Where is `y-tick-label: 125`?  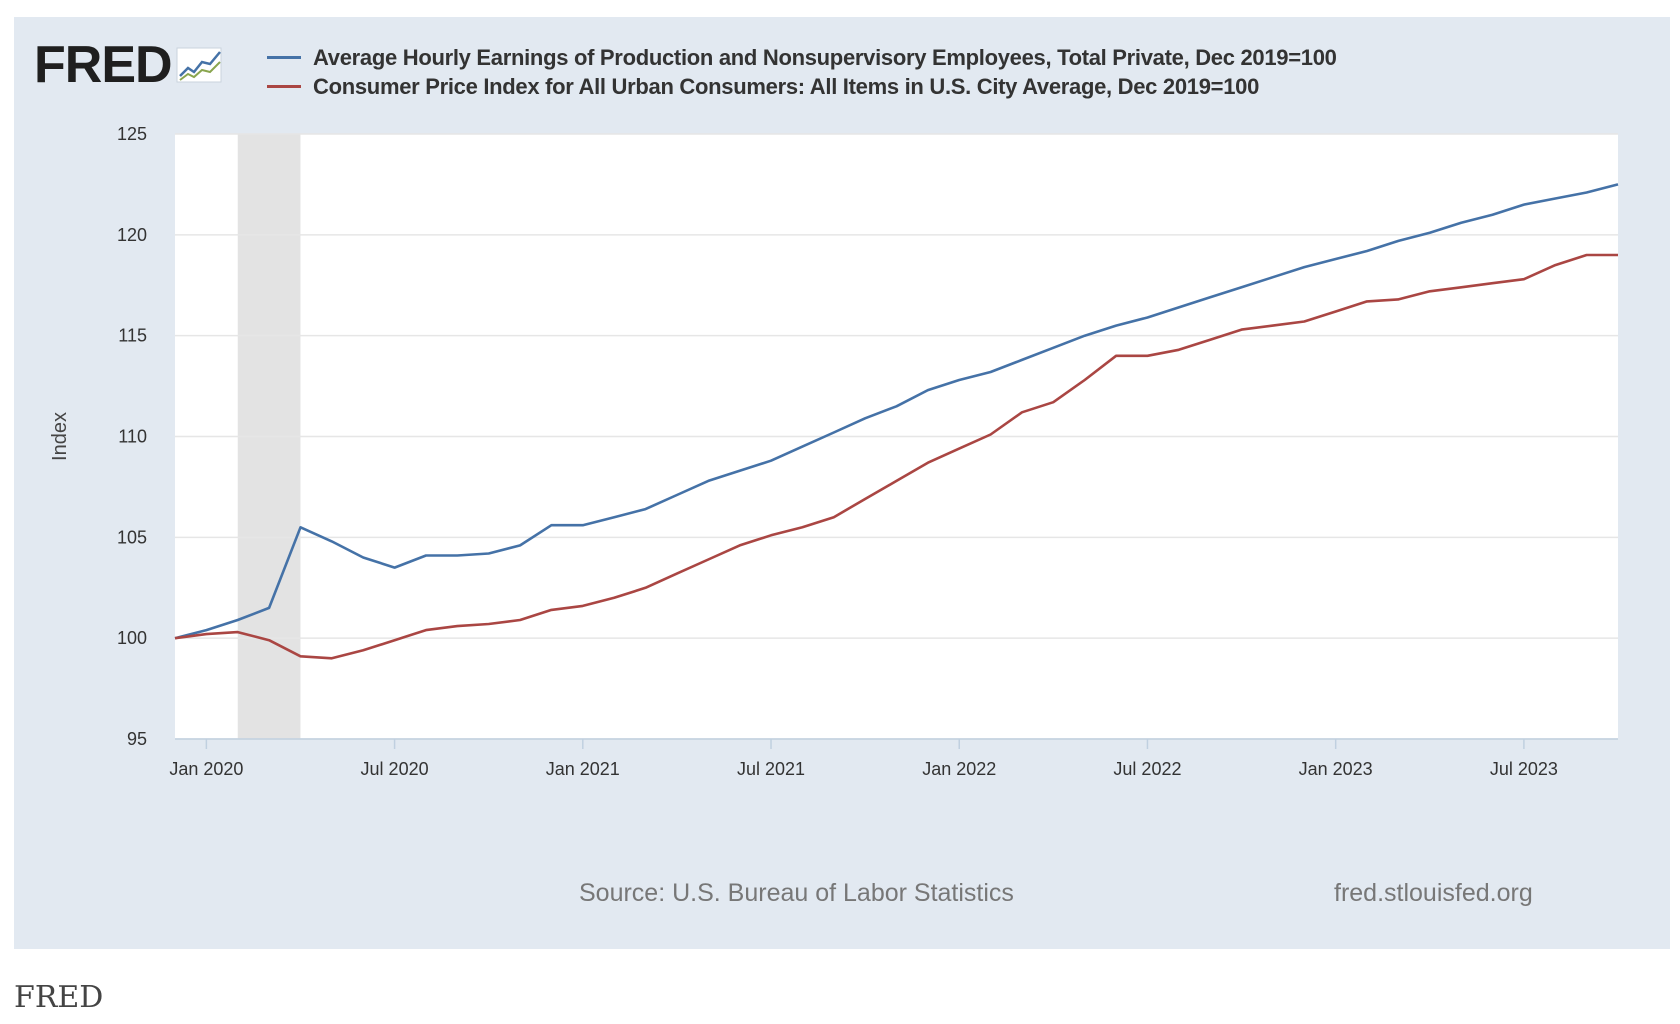 y-tick-label: 125 is located at coordinates (132, 134).